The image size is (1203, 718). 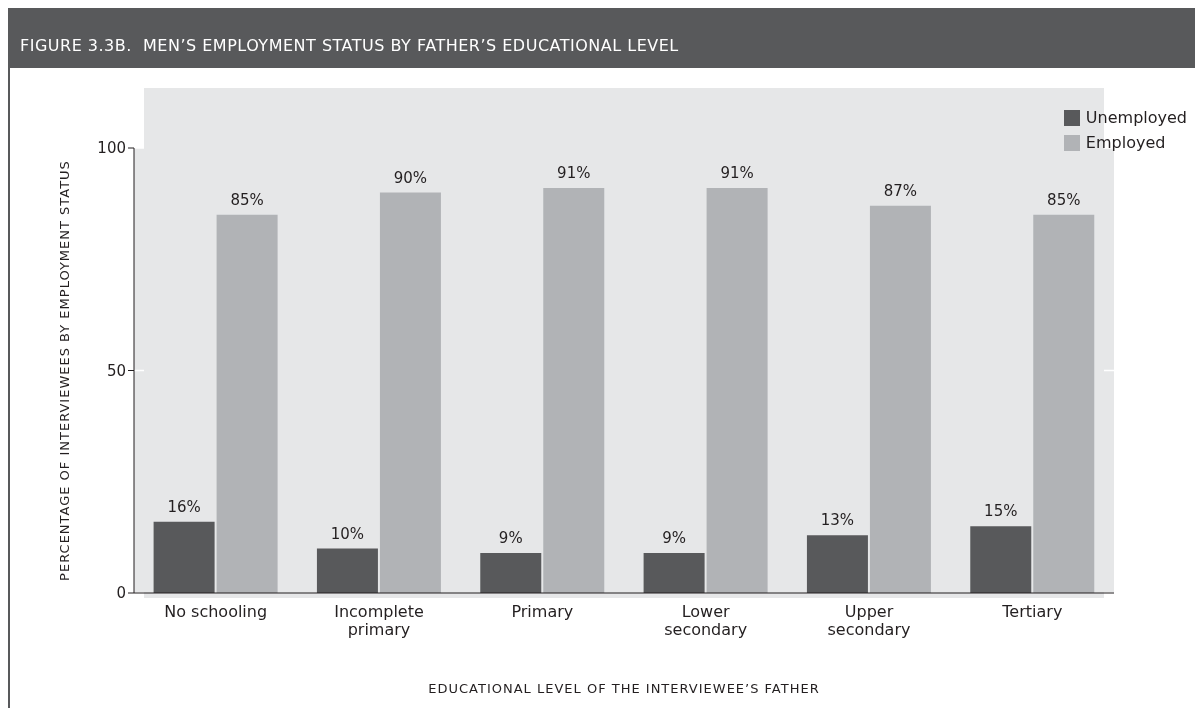 I want to click on data-label: 13%, so click(x=837, y=520).